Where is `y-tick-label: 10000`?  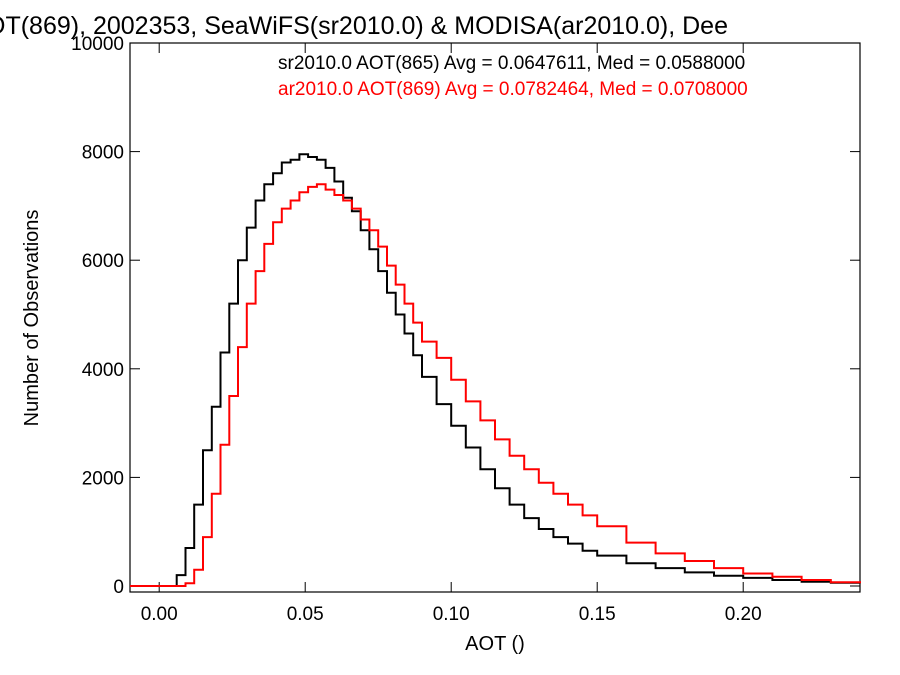 y-tick-label: 10000 is located at coordinates (97, 44).